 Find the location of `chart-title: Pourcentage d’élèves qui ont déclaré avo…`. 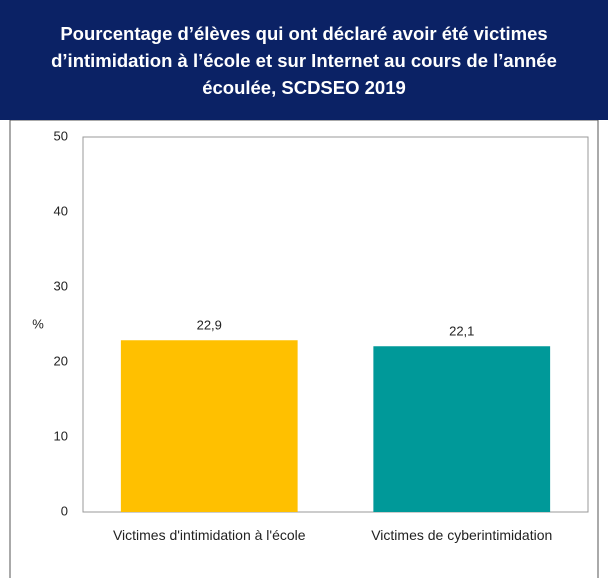

chart-title: Pourcentage d’élèves qui ont déclaré avo… is located at coordinates (304, 60).